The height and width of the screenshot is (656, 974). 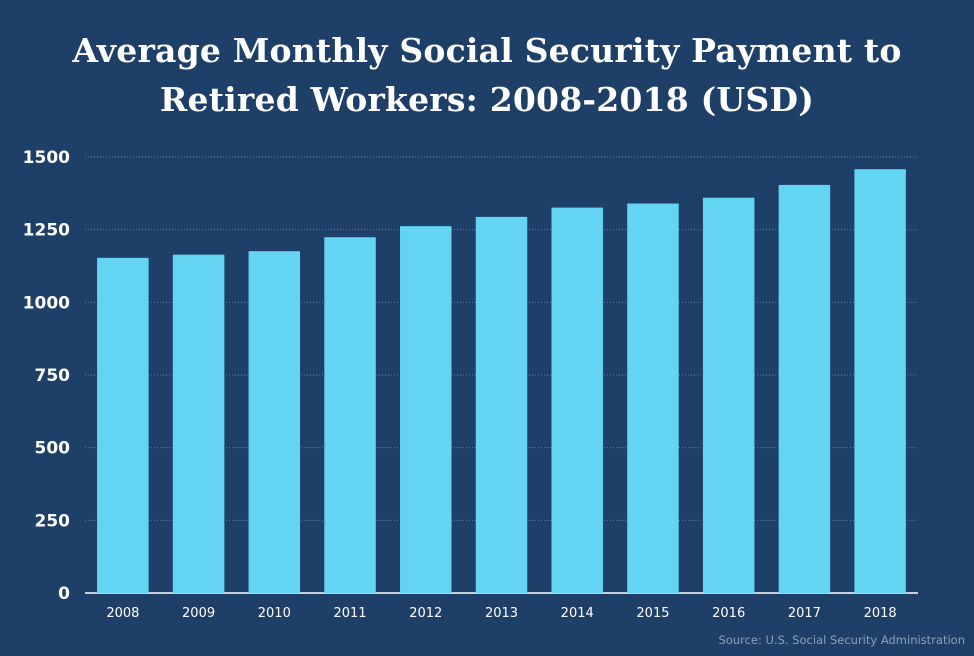 What do you see at coordinates (487, 99) in the screenshot?
I see `chart-title-line-2: Retired Workers: 2008-2018 (USD)` at bounding box center [487, 99].